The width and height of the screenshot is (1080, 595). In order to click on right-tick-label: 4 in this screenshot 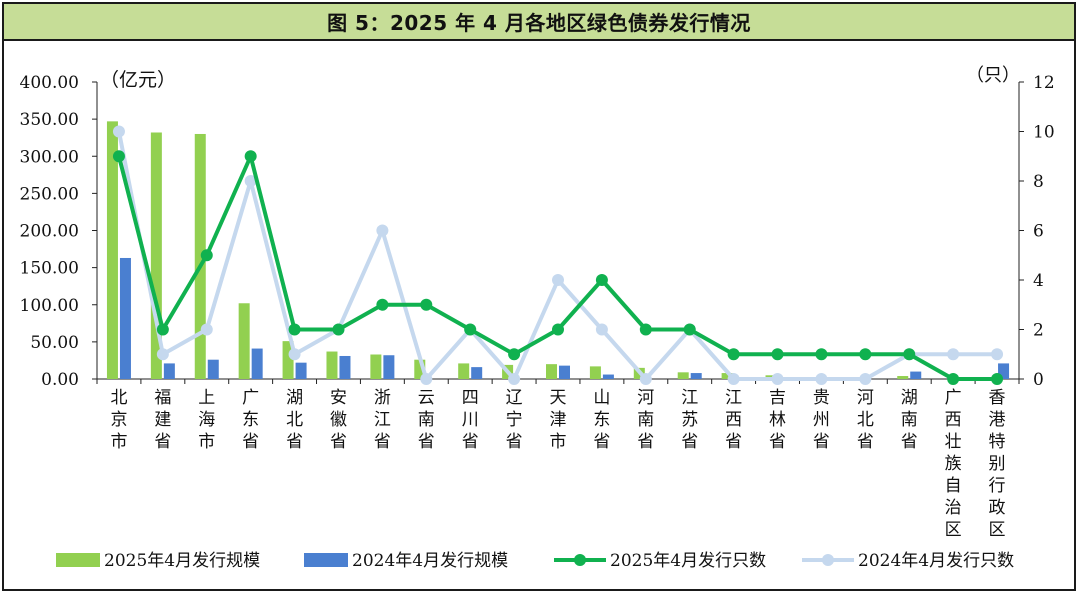, I will do `click(1038, 281)`.